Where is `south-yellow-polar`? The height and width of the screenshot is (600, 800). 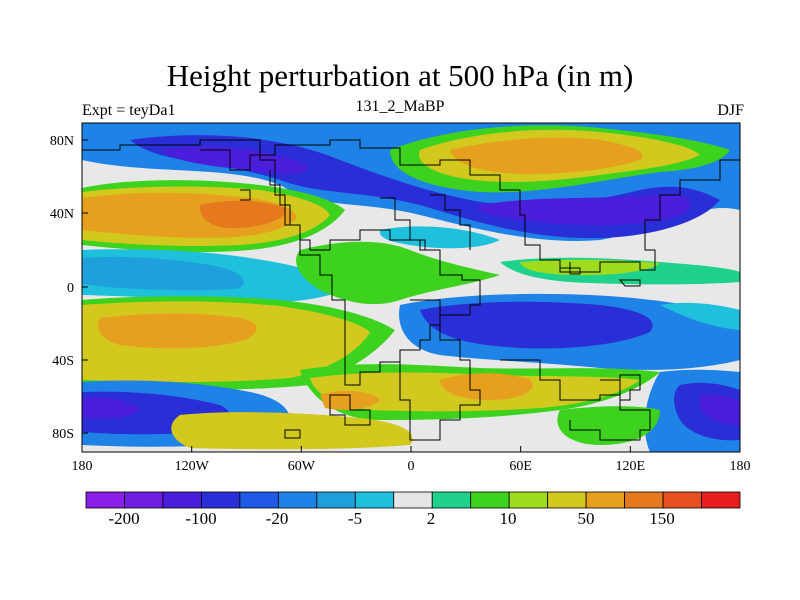 south-yellow-polar is located at coordinates (292, 431).